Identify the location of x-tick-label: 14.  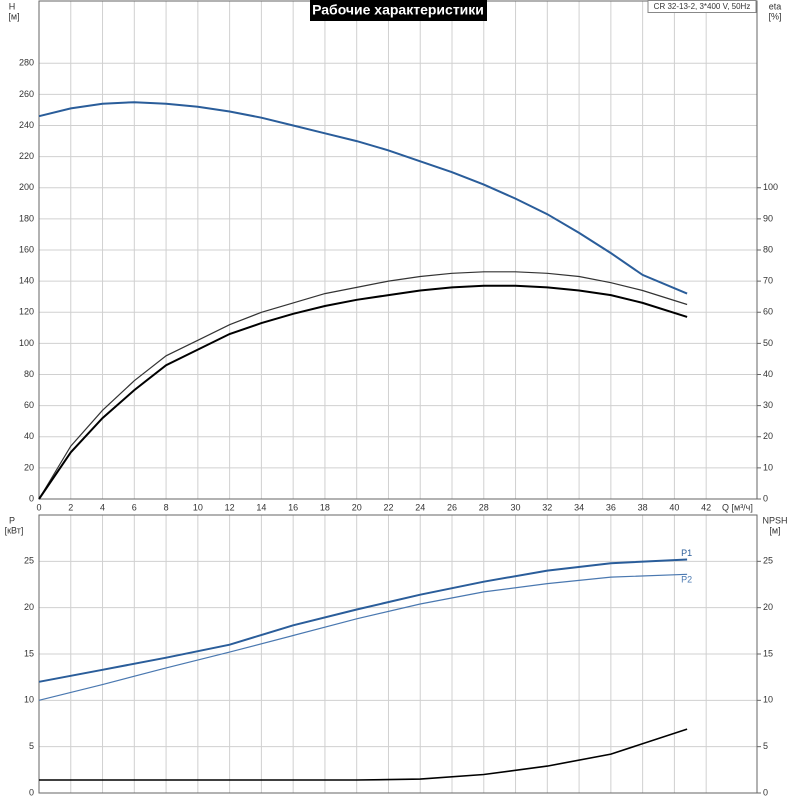
(261, 507).